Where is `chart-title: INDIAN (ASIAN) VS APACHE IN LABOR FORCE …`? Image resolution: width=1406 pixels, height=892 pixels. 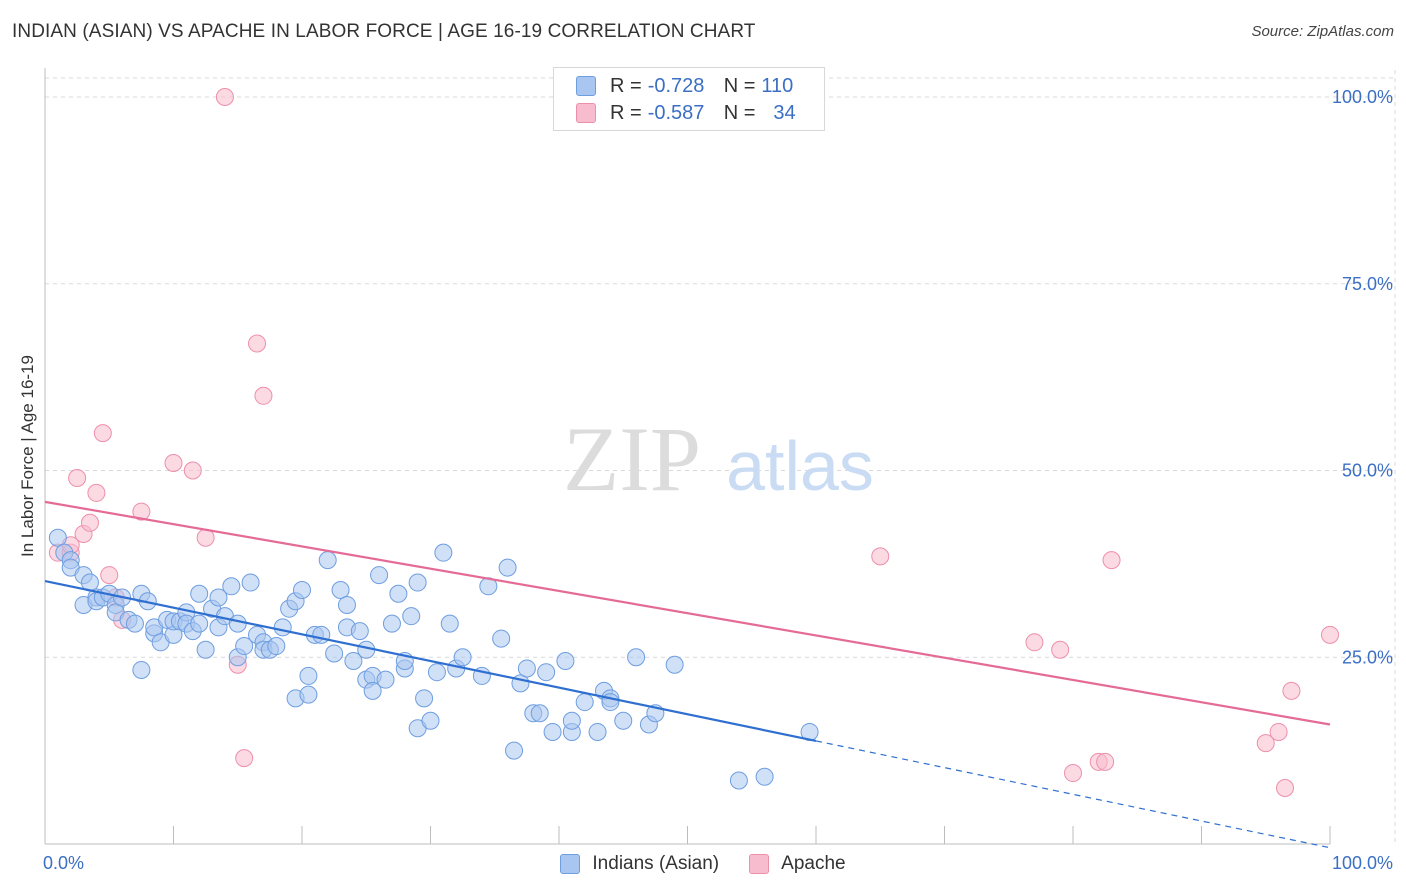
chart-title: INDIAN (ASIAN) VS APACHE IN LABOR FORCE … is located at coordinates (384, 31).